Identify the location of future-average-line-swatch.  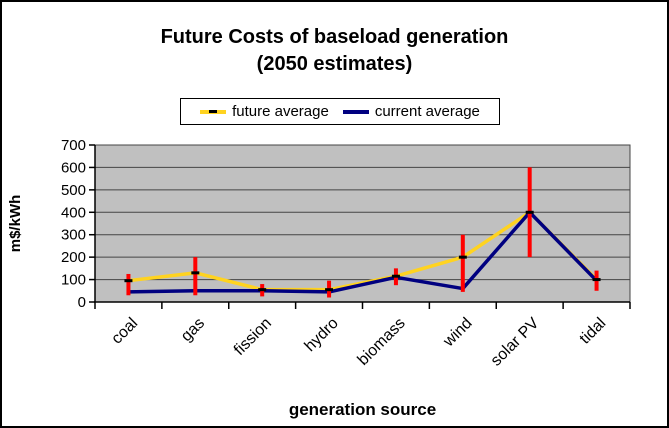
(213, 111).